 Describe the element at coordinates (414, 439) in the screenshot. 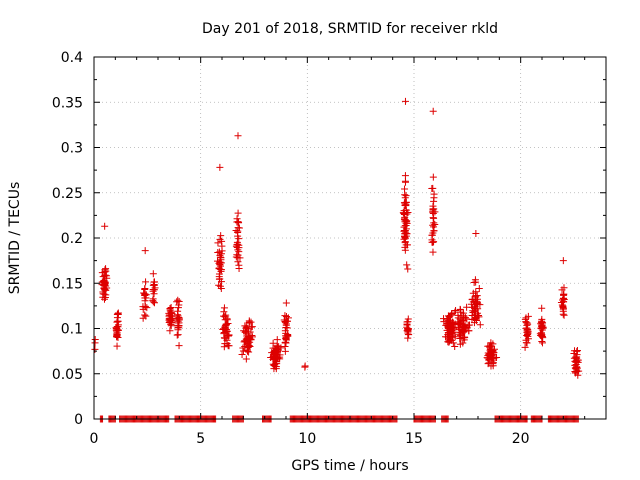

I see `x-tick-label: 15` at that location.